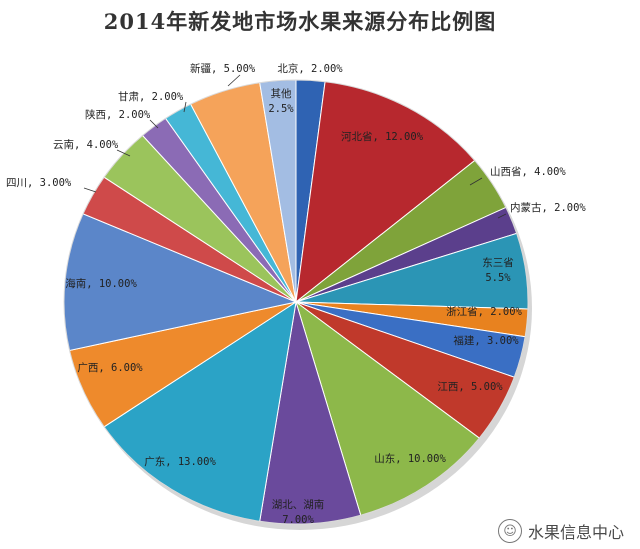 The image size is (640, 549). Describe the element at coordinates (39, 183) in the screenshot. I see `slice-label: 四川, 3.00%` at that location.